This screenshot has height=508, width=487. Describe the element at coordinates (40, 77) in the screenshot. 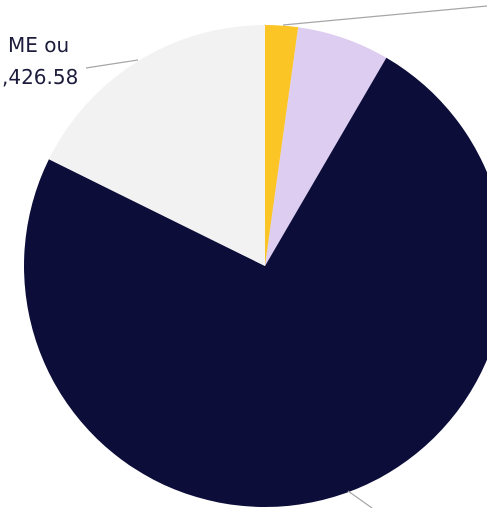

I see `annotation: ,426.58` at that location.